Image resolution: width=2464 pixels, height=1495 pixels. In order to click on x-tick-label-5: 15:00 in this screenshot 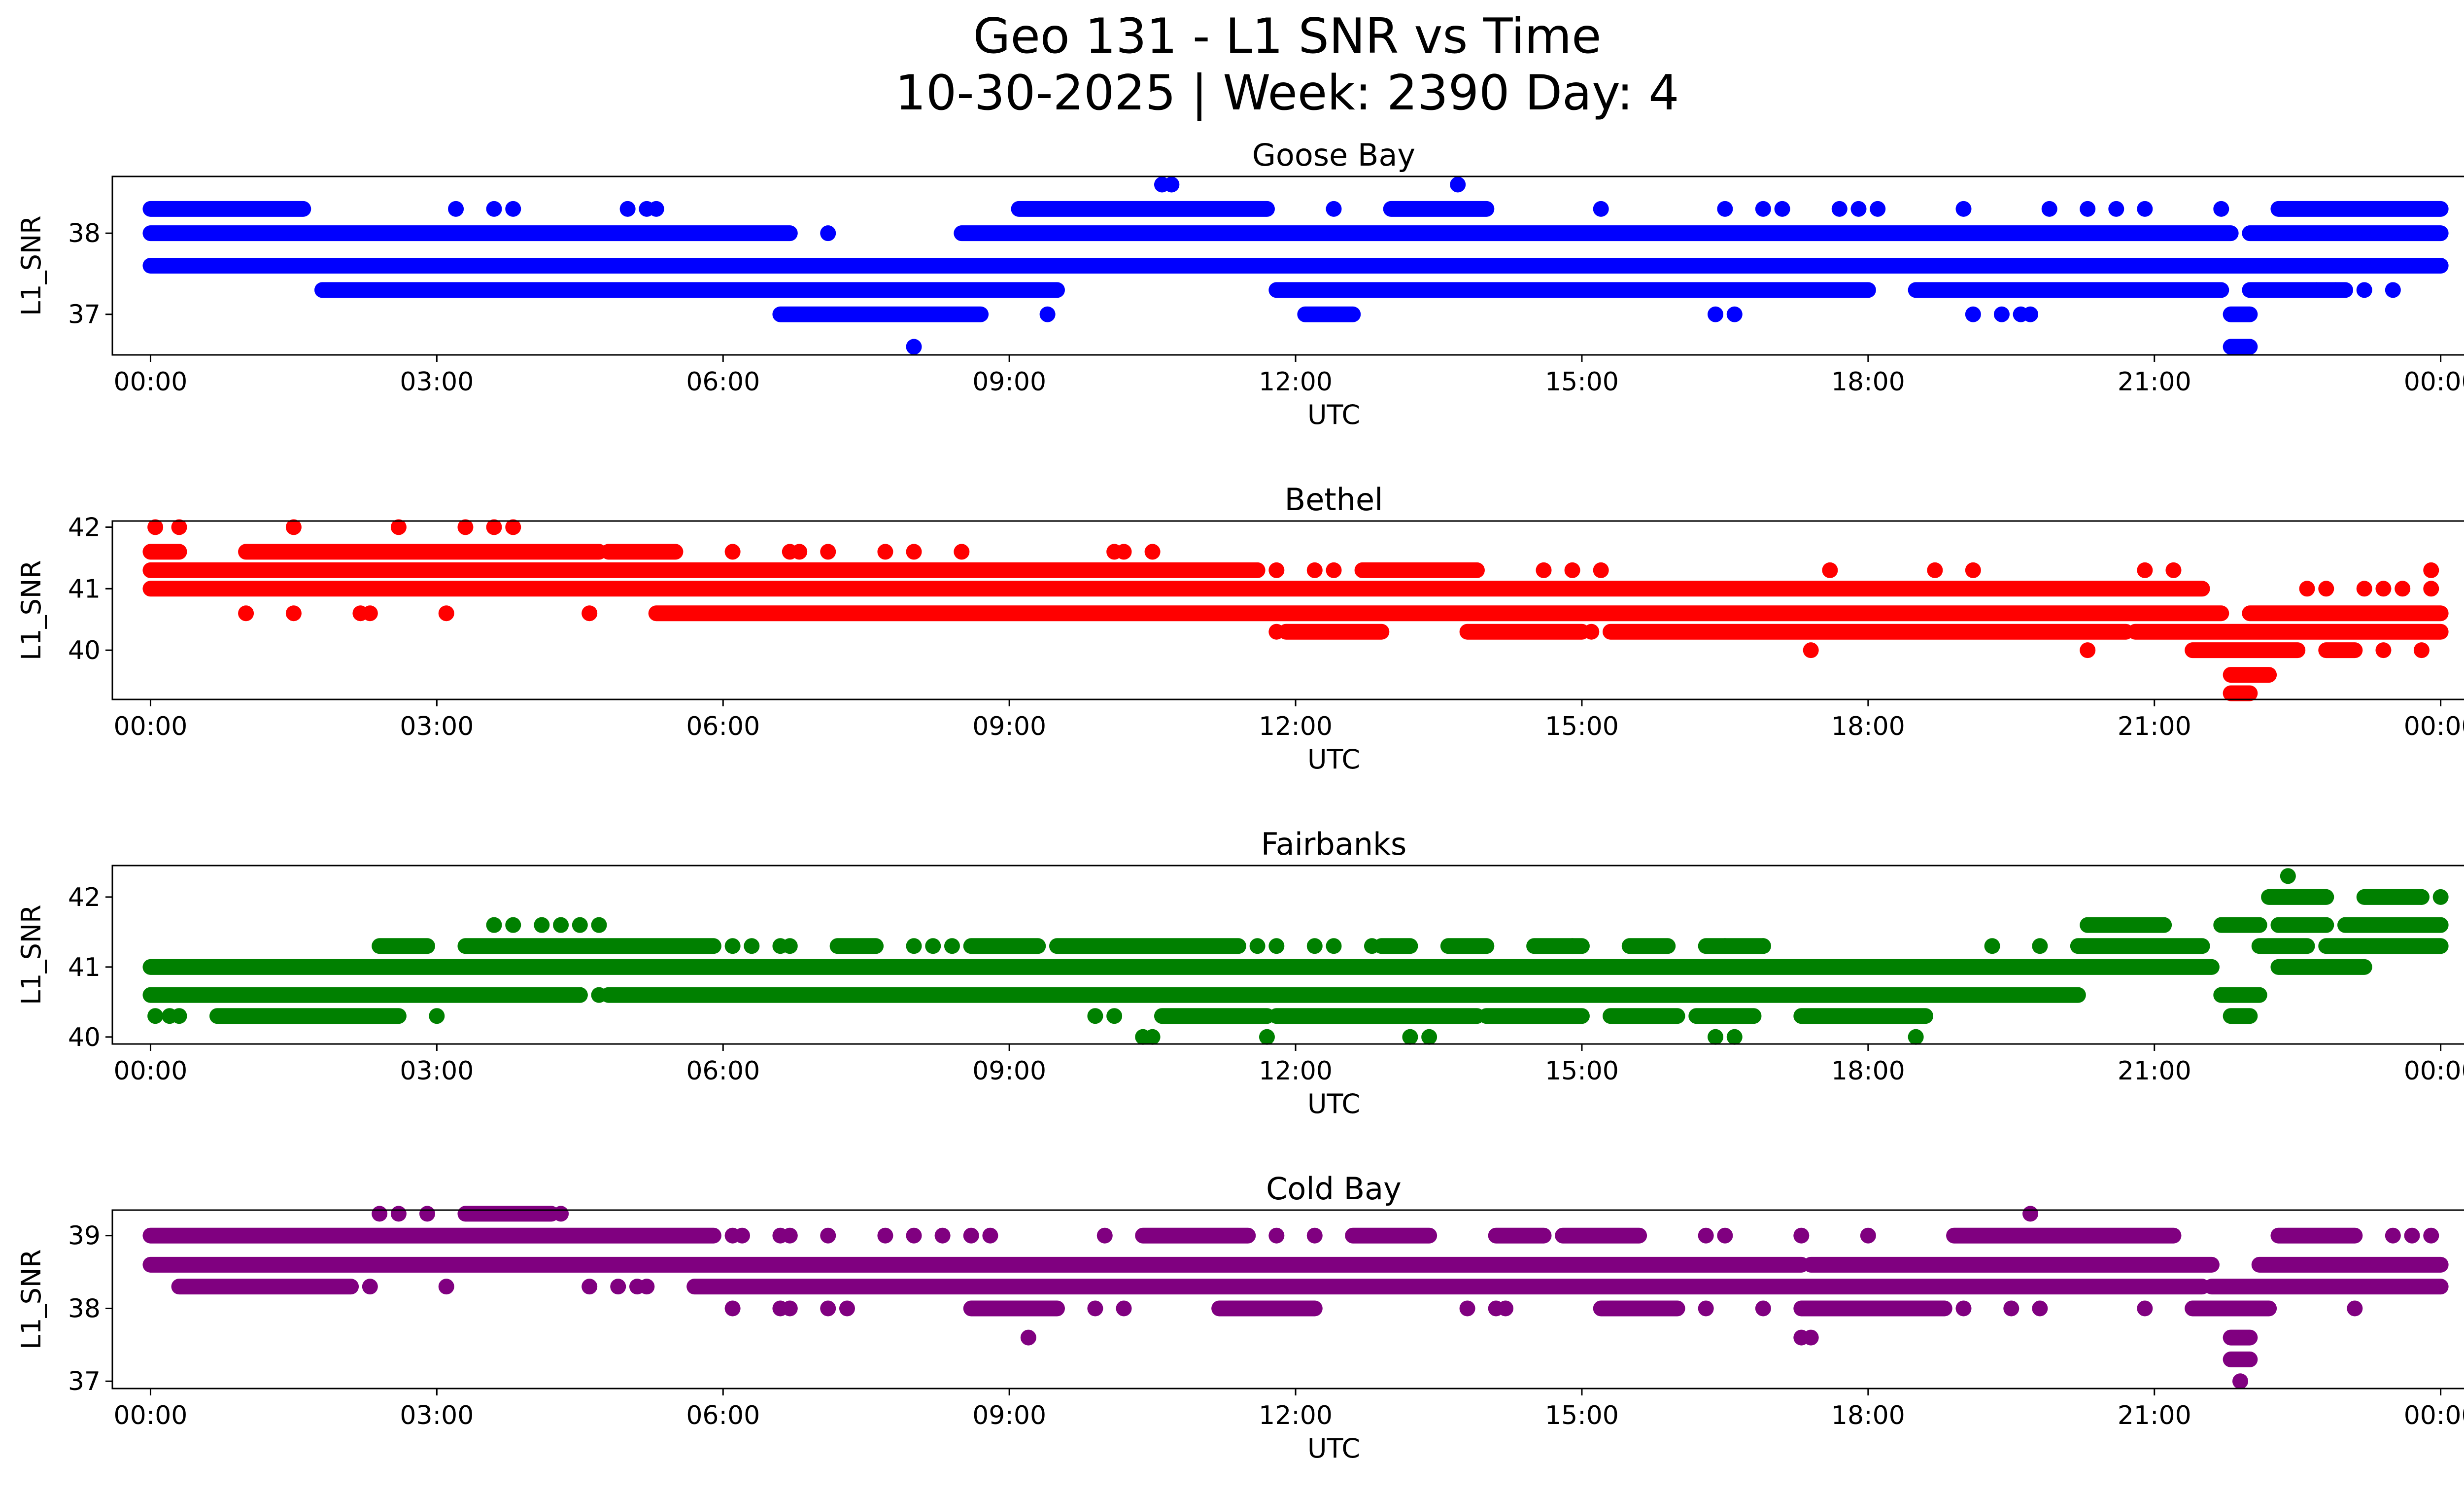, I will do `click(1582, 1071)`.